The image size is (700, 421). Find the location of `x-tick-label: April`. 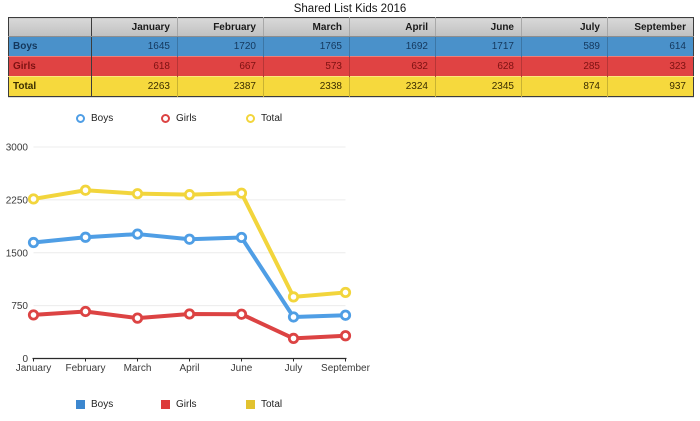

x-tick-label: April is located at coordinates (189, 368).